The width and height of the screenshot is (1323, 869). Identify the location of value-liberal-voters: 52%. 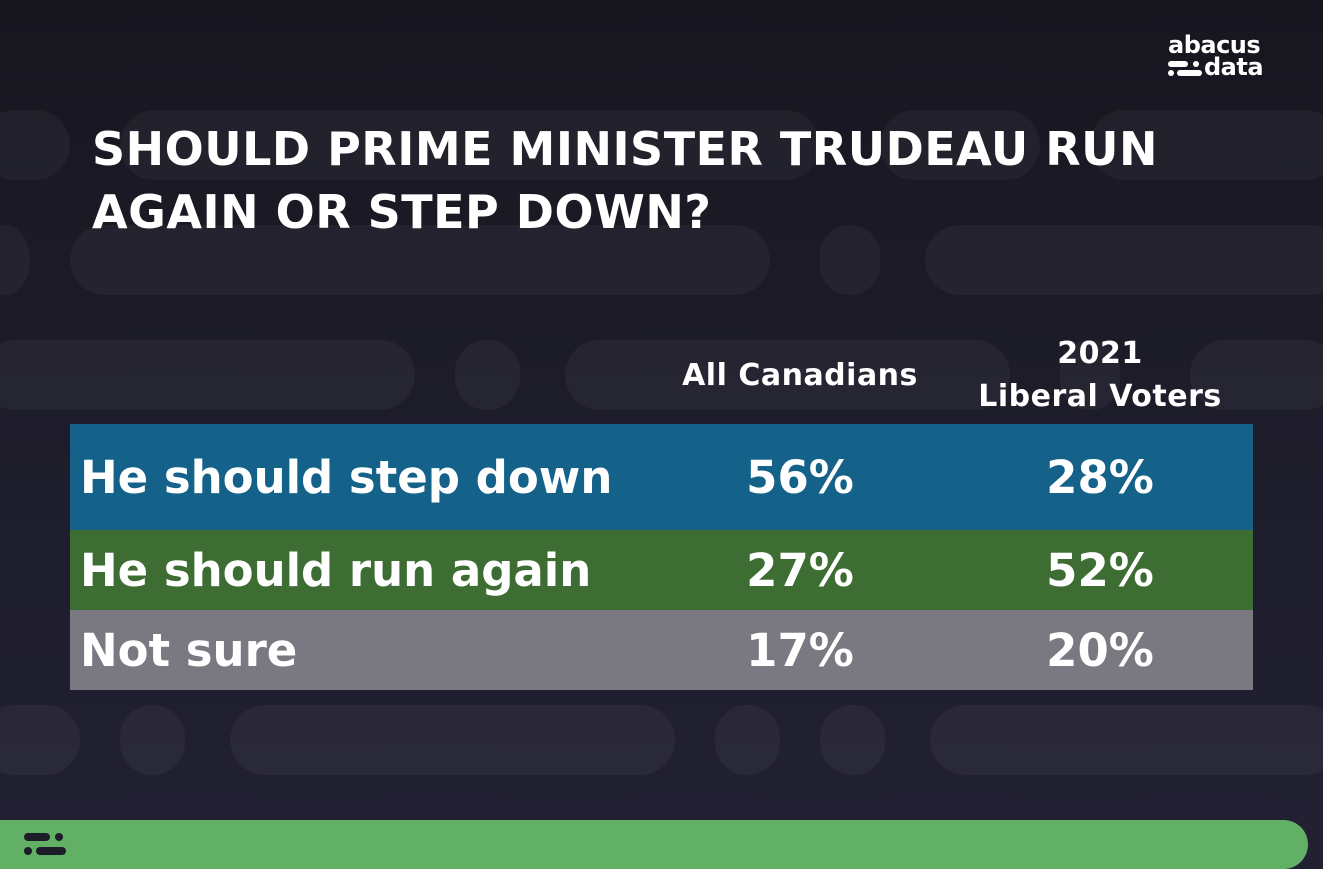
(1100, 570).